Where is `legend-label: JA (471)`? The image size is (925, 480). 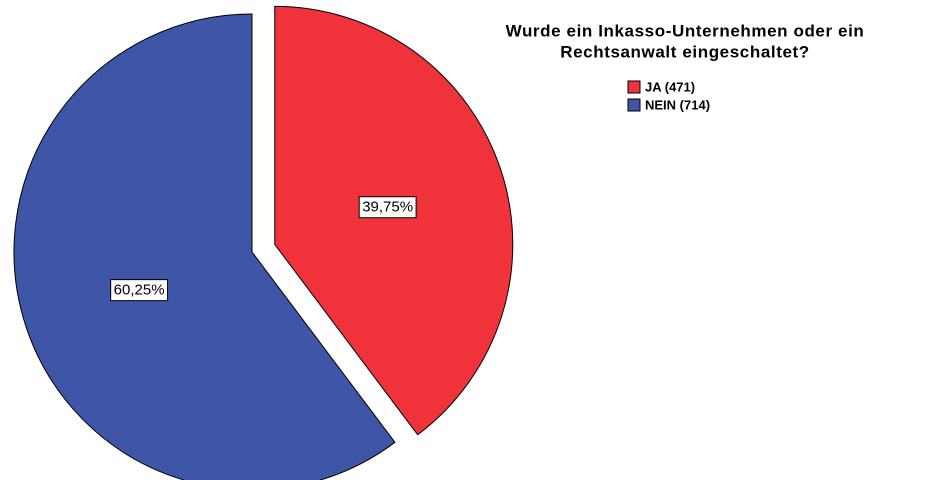
legend-label: JA (471) is located at coordinates (670, 86).